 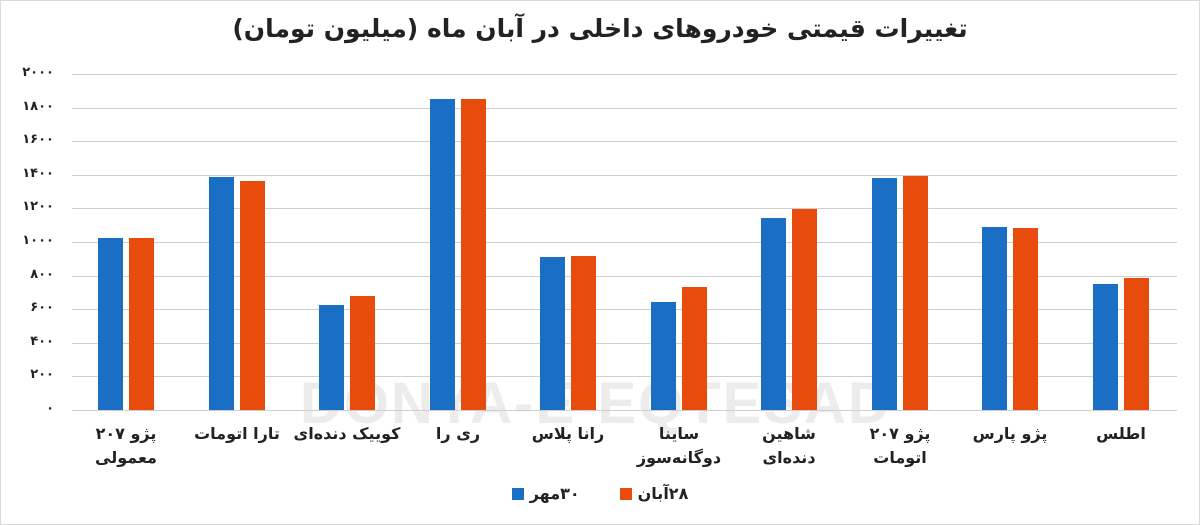 I want to click on y-tick-label: ۱۰۰۰, so click(x=38, y=240).